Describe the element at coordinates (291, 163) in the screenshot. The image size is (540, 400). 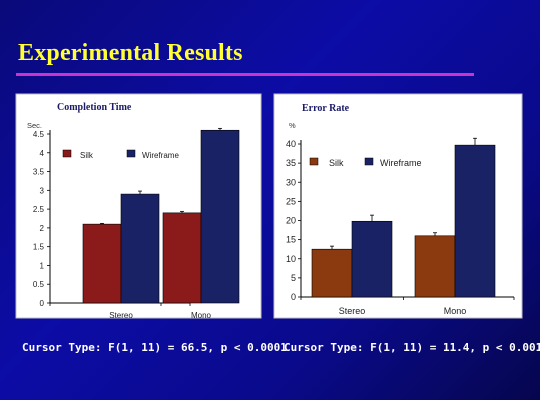
I see `y-tick-label: 35` at that location.